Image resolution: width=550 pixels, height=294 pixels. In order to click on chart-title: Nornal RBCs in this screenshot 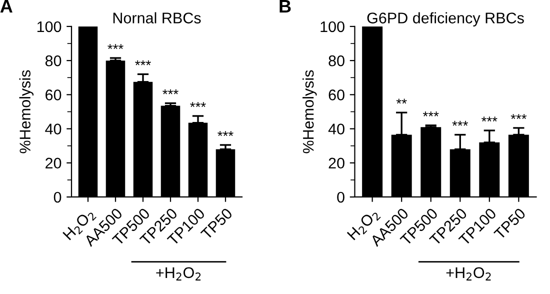, I will do `click(157, 18)`.